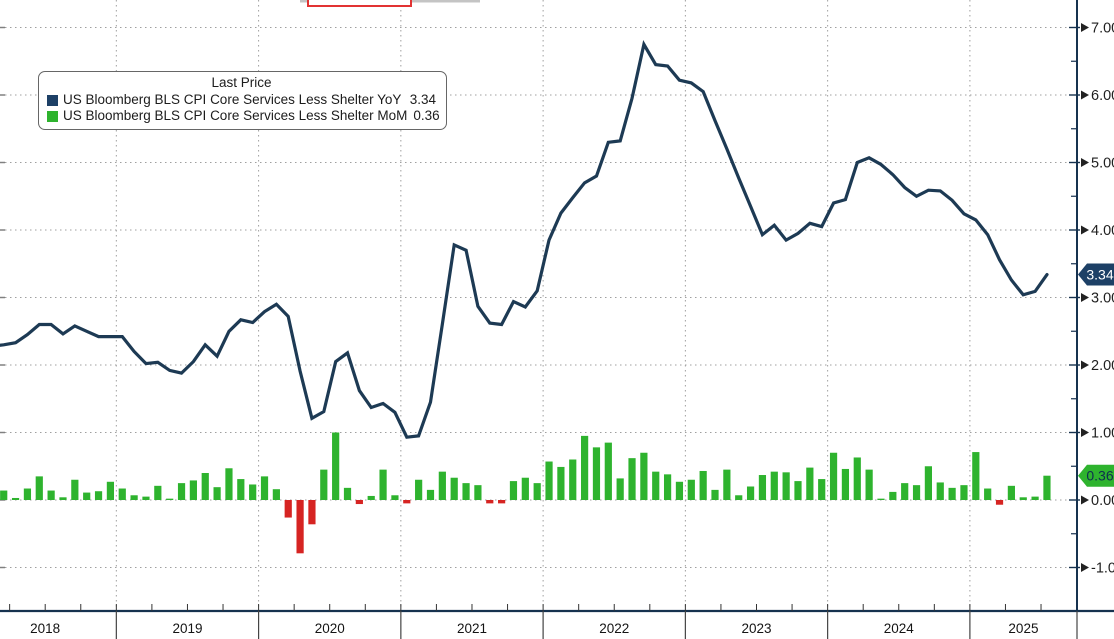 The width and height of the screenshot is (1114, 639). What do you see at coordinates (614, 628) in the screenshot?
I see `x-axis-year-label: 2022` at bounding box center [614, 628].